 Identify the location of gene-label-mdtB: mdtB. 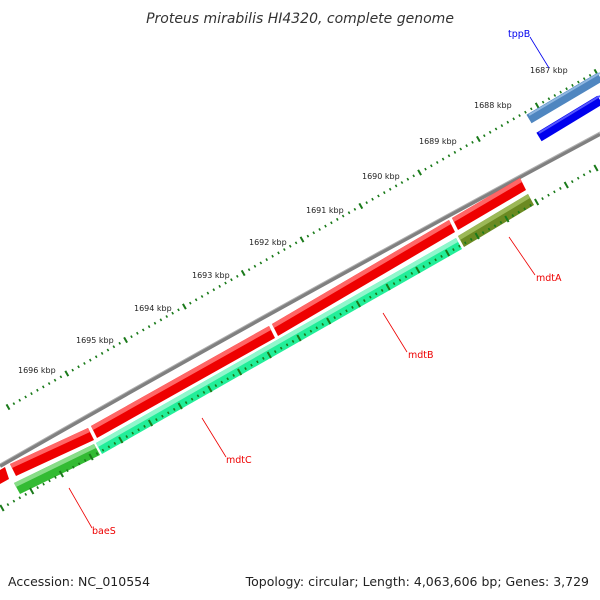
(421, 355).